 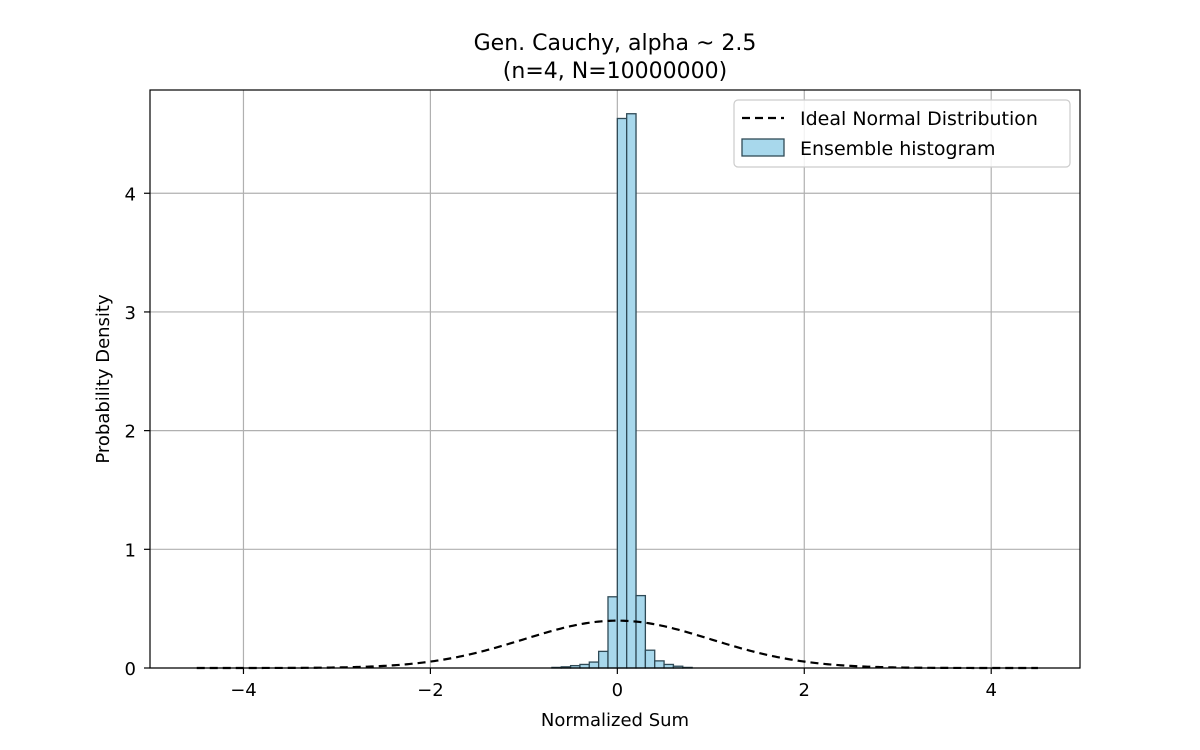 What do you see at coordinates (137, 432) in the screenshot?
I see `y-axis-ticks: 0 1 2 3 4` at bounding box center [137, 432].